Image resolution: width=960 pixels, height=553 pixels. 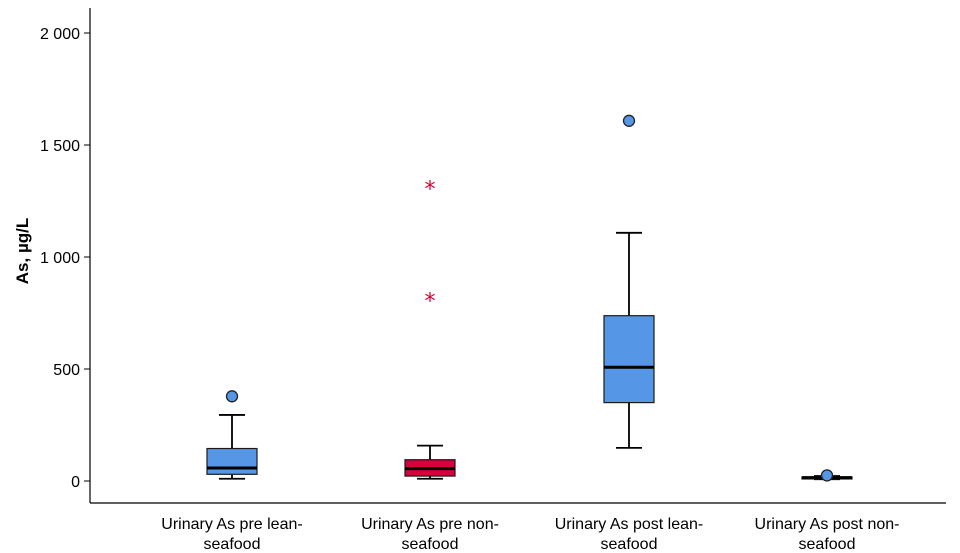 What do you see at coordinates (60, 34) in the screenshot?
I see `y-tick-label: 2 000` at bounding box center [60, 34].